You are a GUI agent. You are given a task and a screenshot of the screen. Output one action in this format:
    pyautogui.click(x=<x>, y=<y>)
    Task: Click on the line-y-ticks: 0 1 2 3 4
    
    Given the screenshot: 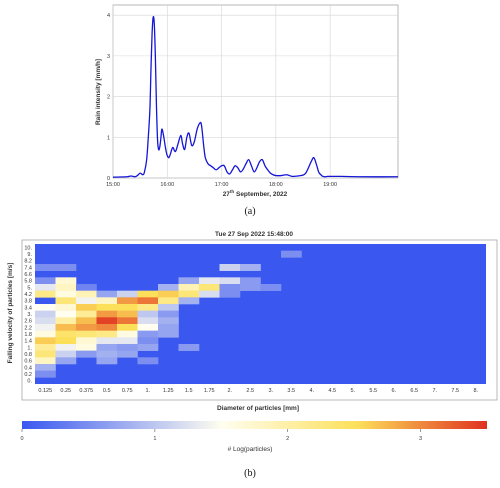 What is the action you would take?
    pyautogui.click(x=108, y=97)
    